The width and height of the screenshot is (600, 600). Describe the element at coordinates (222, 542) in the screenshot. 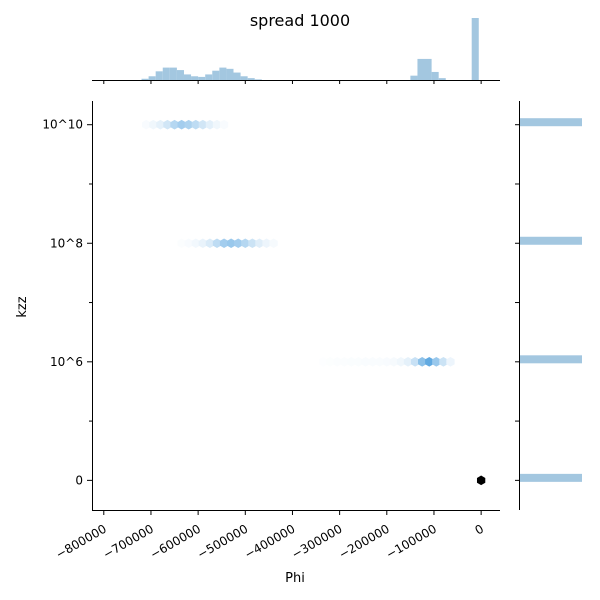

I see `x-tick-label: −500000` at that location.